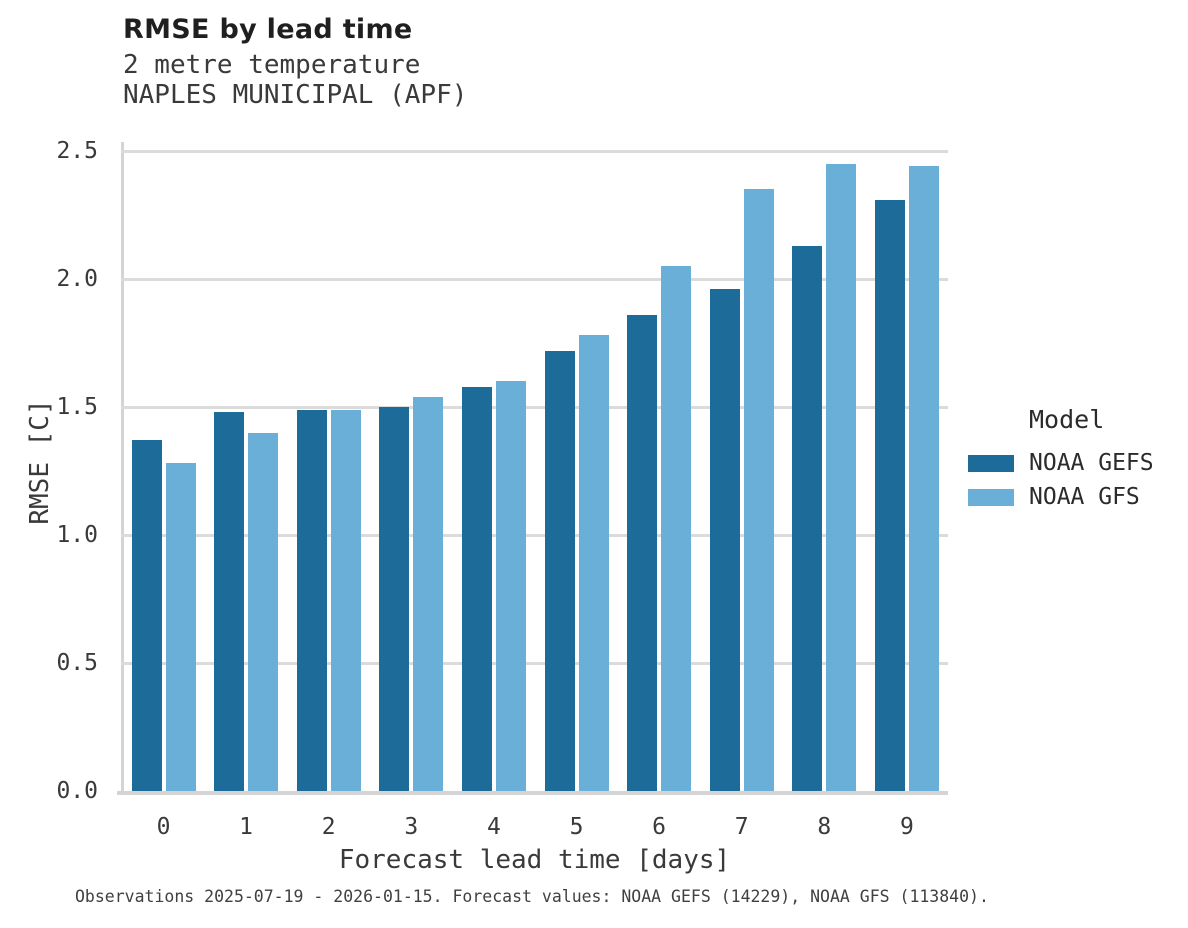 Image resolution: width=1188 pixels, height=928 pixels. Describe the element at coordinates (991, 463) in the screenshot. I see `legend-swatch-noaa-gefs` at that location.